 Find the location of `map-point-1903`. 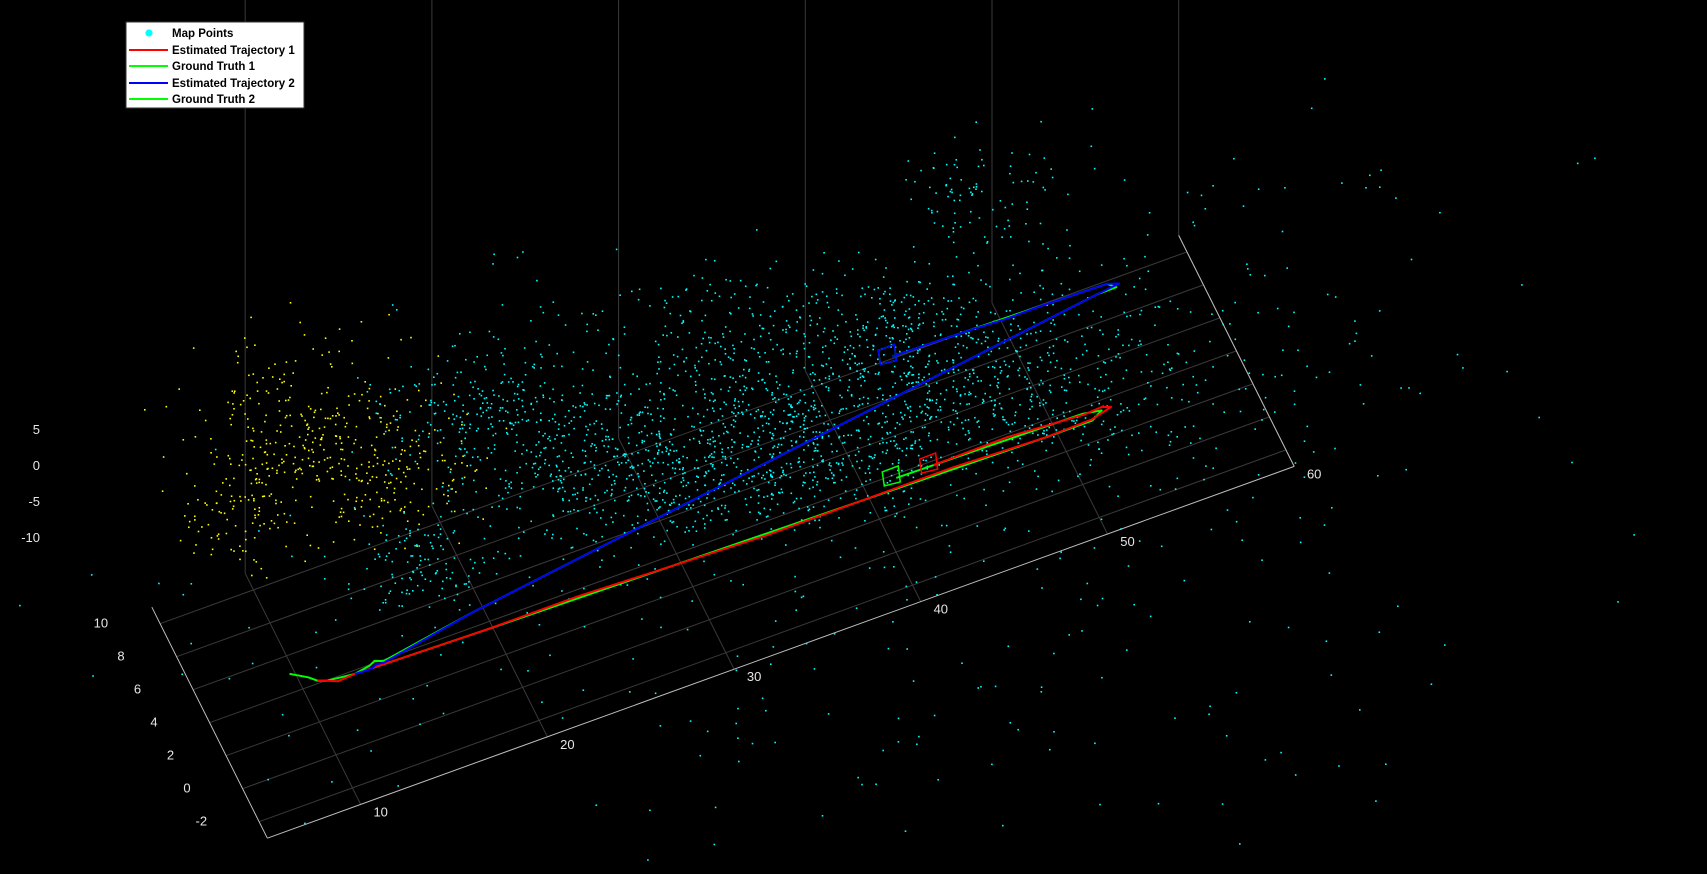

map-point-1903 is located at coordinates (804, 428).